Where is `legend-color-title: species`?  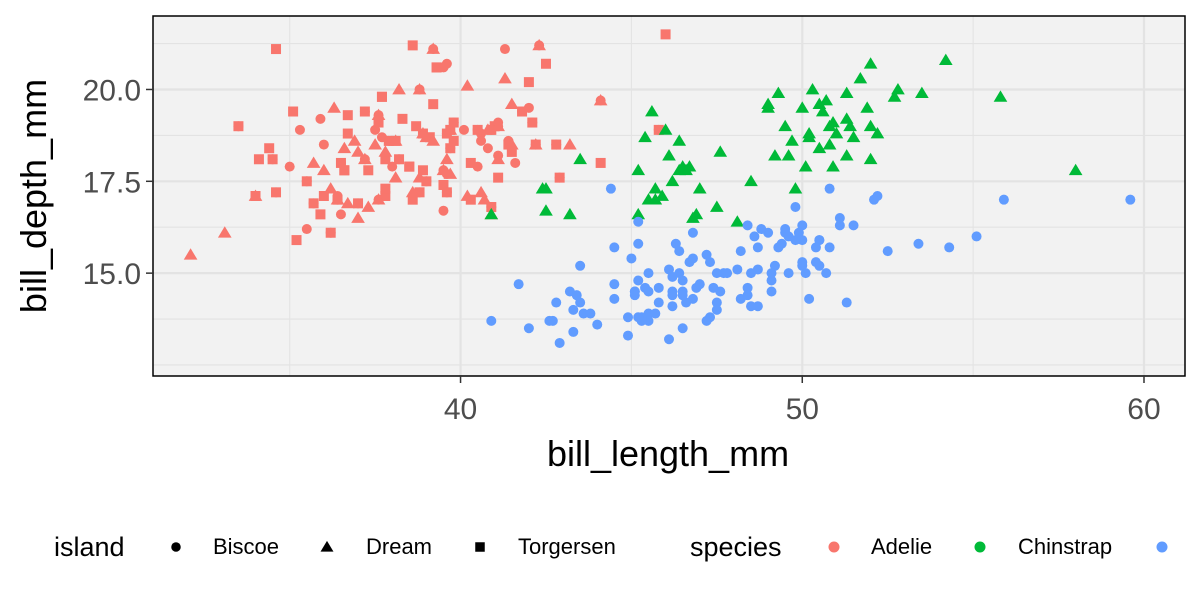
legend-color-title: species is located at coordinates (736, 547).